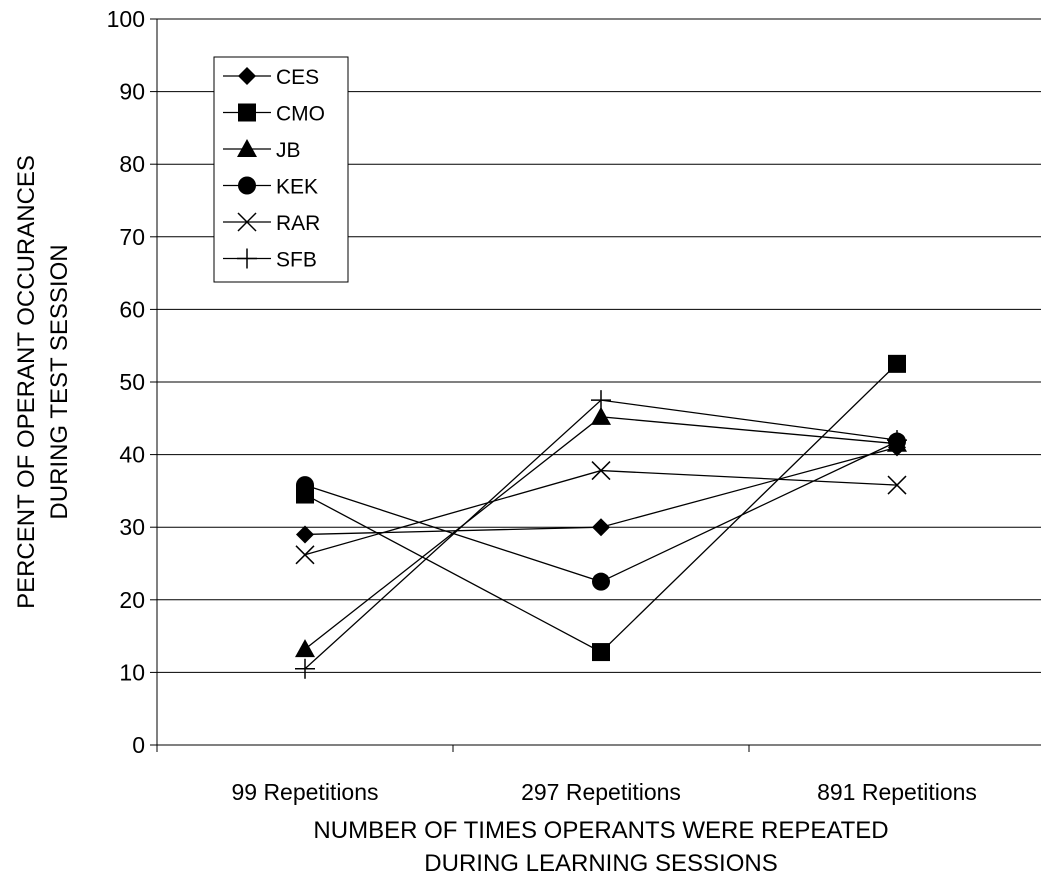 The width and height of the screenshot is (1041, 884). I want to click on legend-label: JB, so click(288, 150).